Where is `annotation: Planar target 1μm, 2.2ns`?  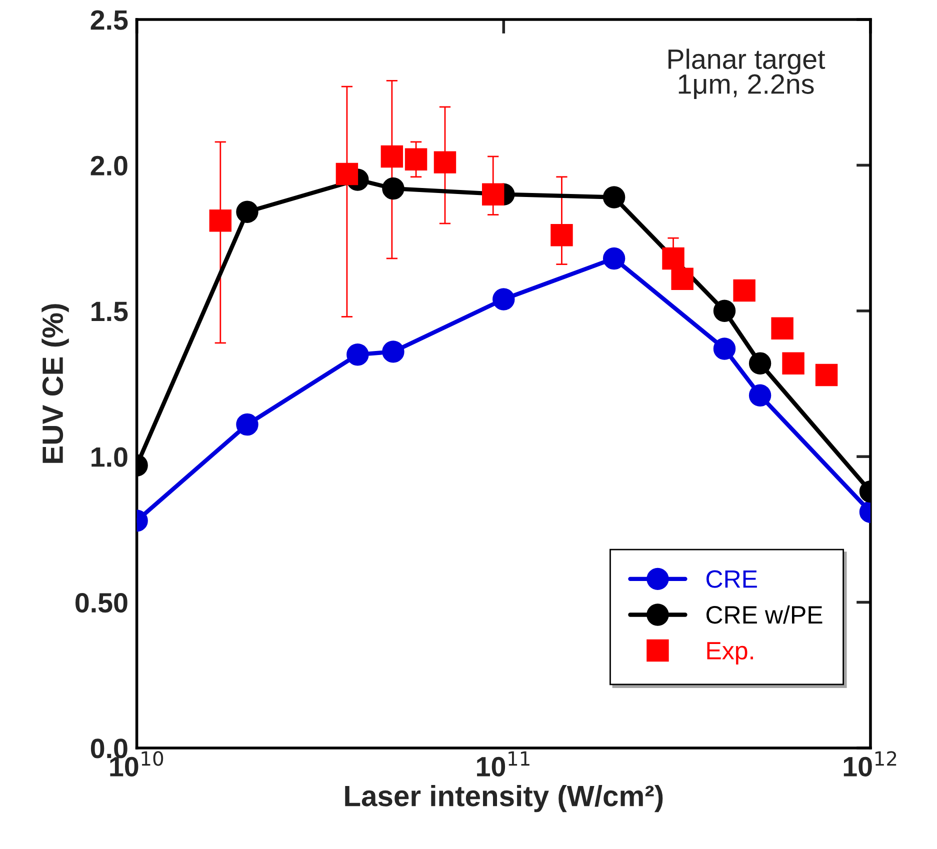
annotation: Planar target 1μm, 2.2ns is located at coordinates (747, 74).